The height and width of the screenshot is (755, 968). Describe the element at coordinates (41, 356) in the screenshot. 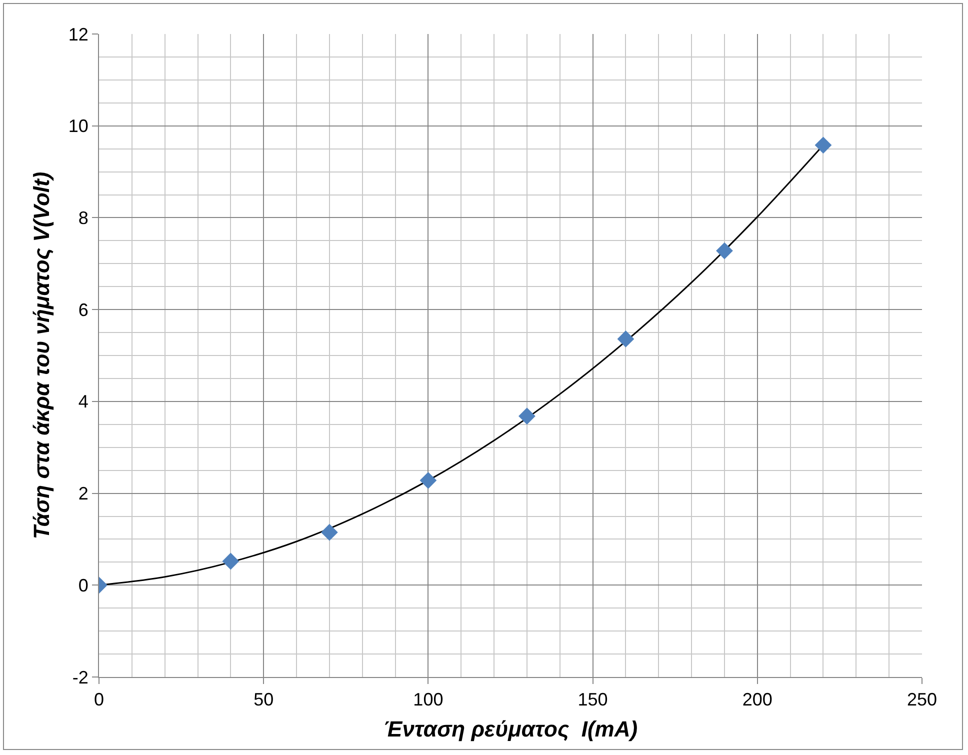

I see `y-axis-title: Τάση στα άκρα του νήματος V(Volt)` at that location.